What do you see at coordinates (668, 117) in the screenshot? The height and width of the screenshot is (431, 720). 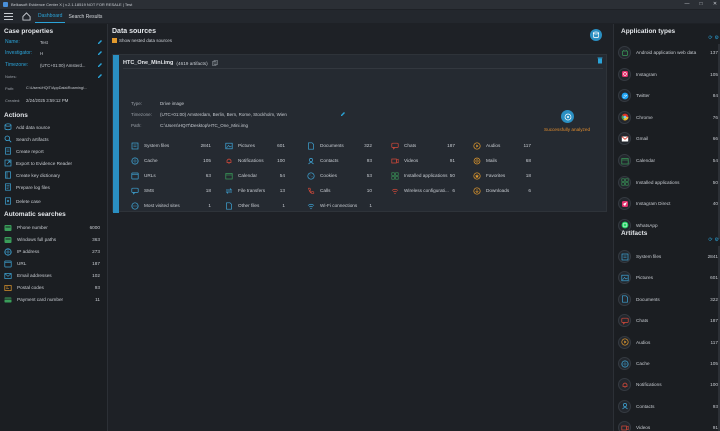 I see `application-types-item: Chrome 76` at bounding box center [668, 117].